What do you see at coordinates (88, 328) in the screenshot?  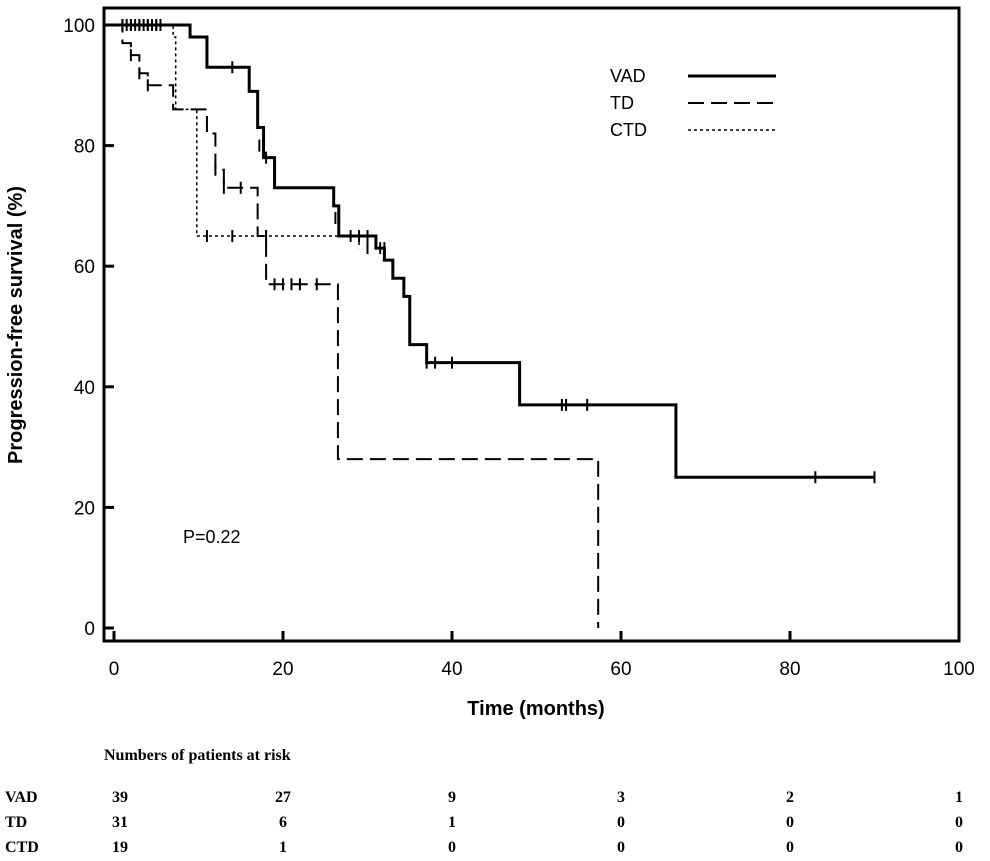 I see `y-axis-ticks: 0 20 40 60 80 100` at bounding box center [88, 328].